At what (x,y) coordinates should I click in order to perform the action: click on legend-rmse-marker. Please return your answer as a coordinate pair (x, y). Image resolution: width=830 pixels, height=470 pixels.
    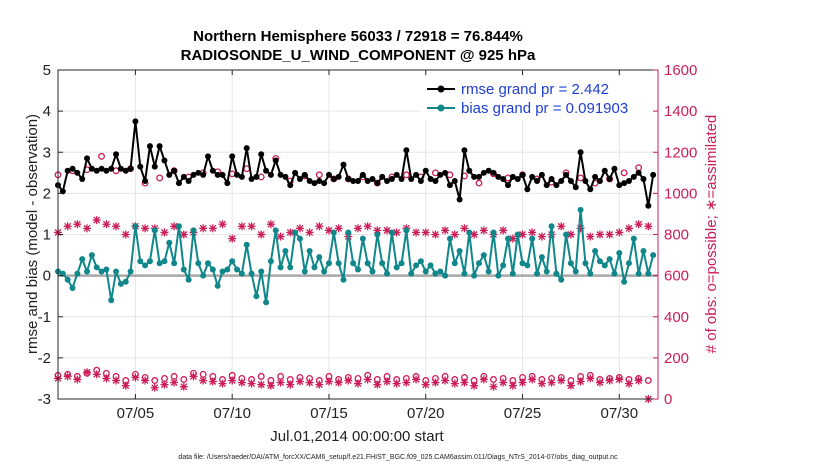
    Looking at the image, I should click on (441, 89).